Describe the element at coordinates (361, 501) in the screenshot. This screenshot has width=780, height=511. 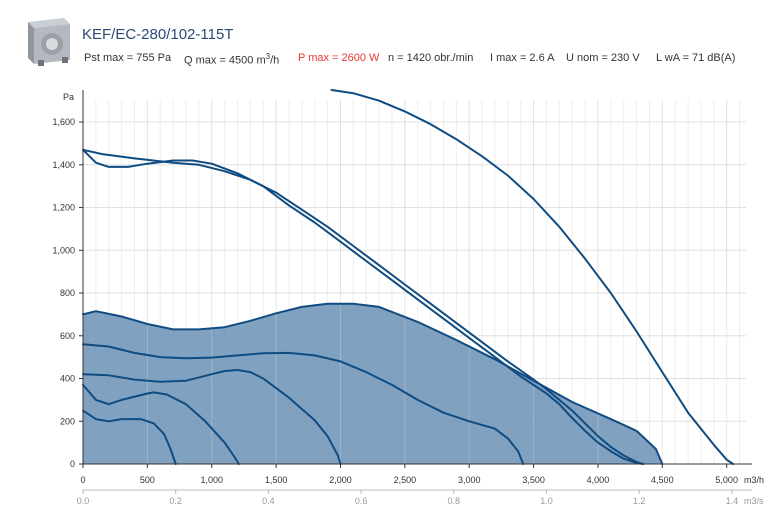
I see `x2-tick-label: 0.6` at that location.